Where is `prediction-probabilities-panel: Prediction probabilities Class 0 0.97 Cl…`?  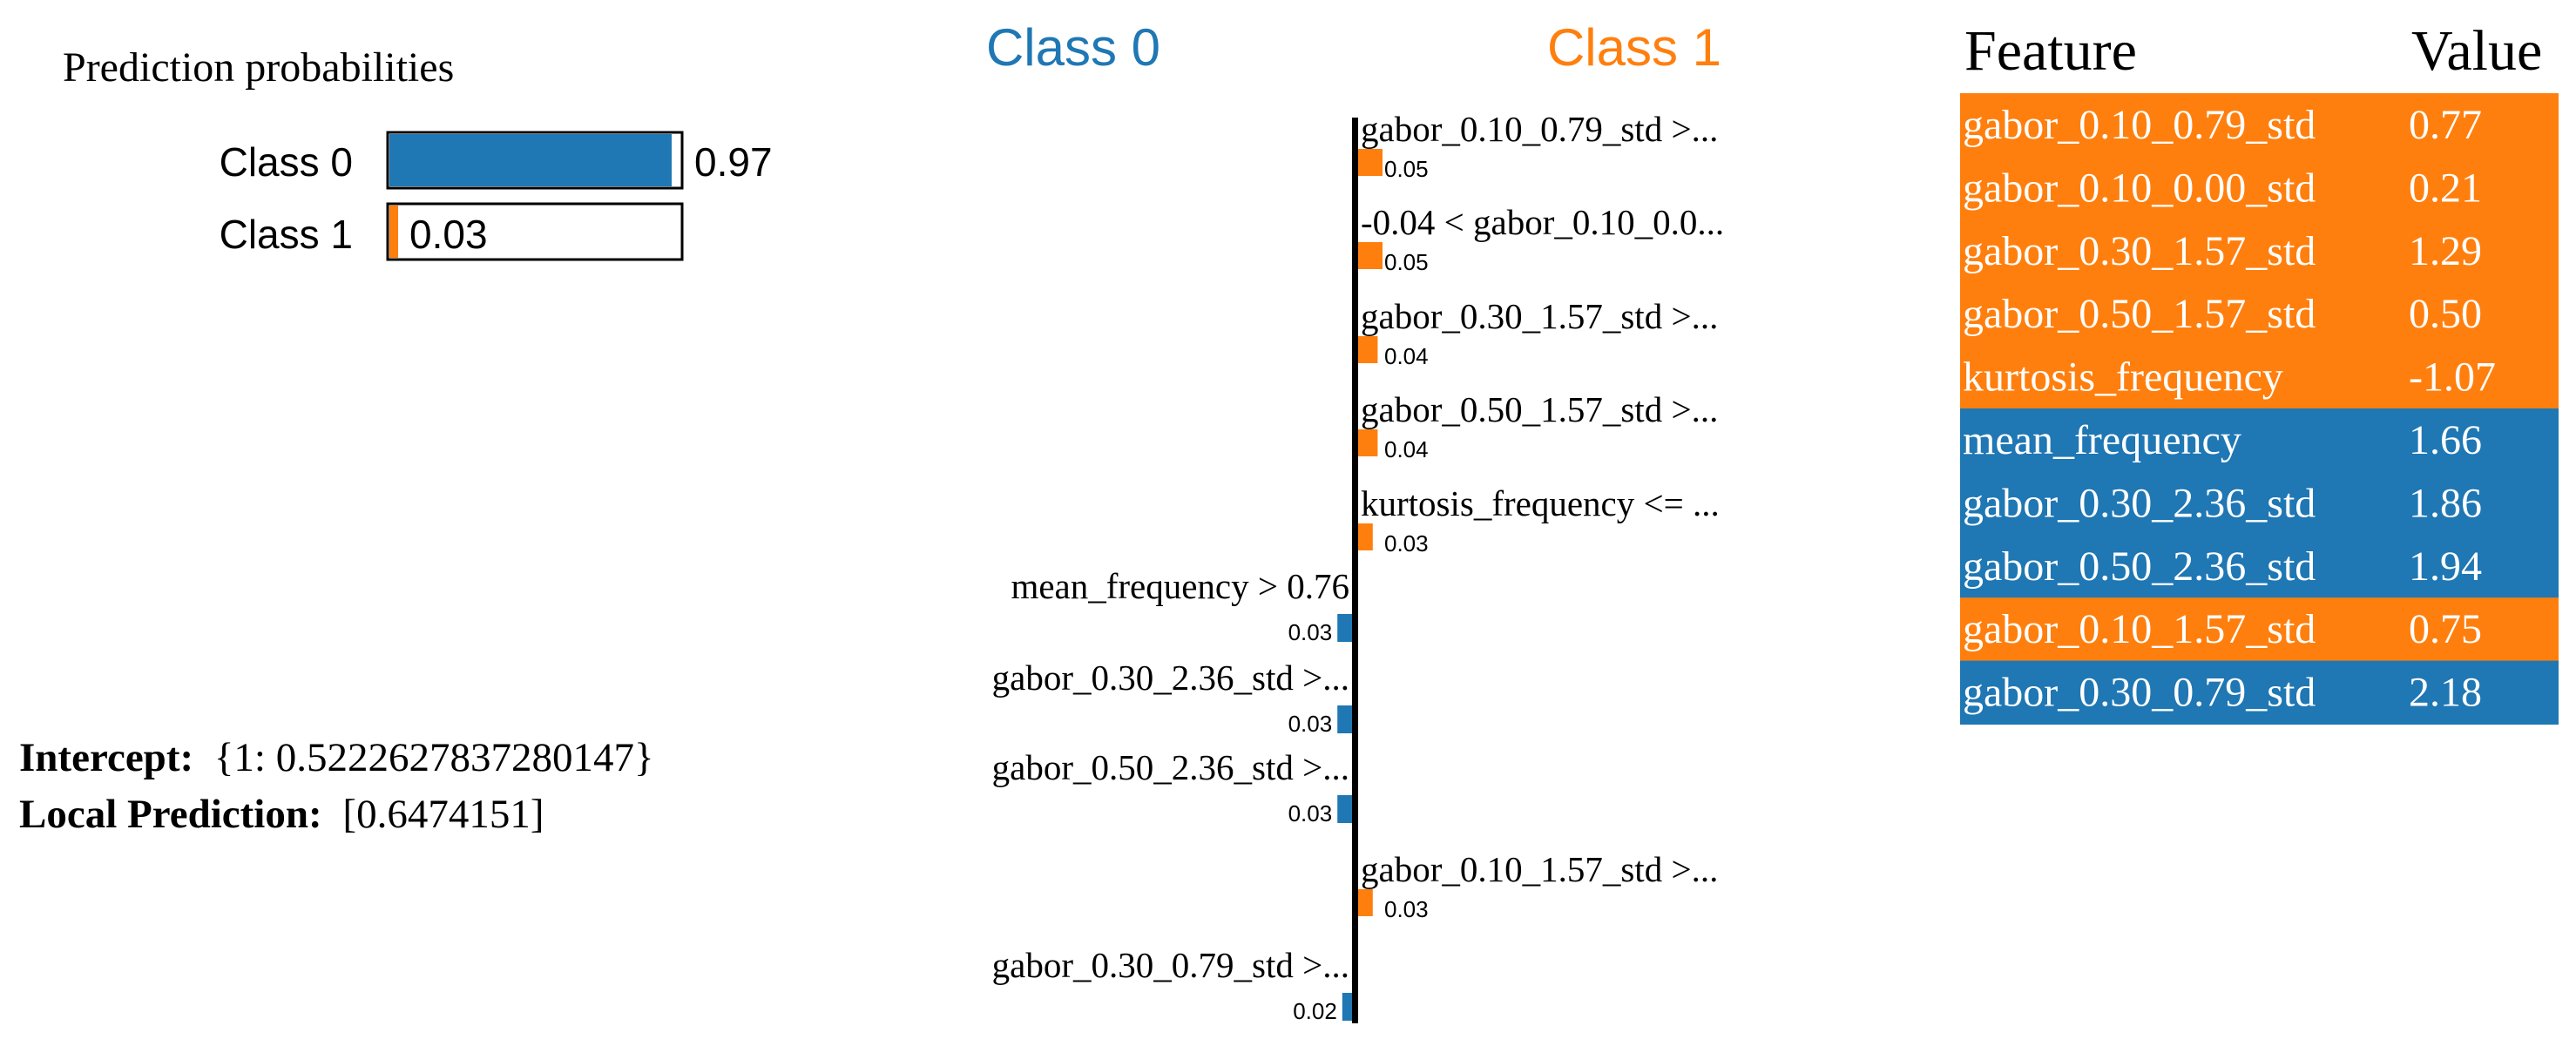
prediction-probabilities-panel: Prediction probabilities Class 0 0.97 Cl… is located at coordinates (418, 152).